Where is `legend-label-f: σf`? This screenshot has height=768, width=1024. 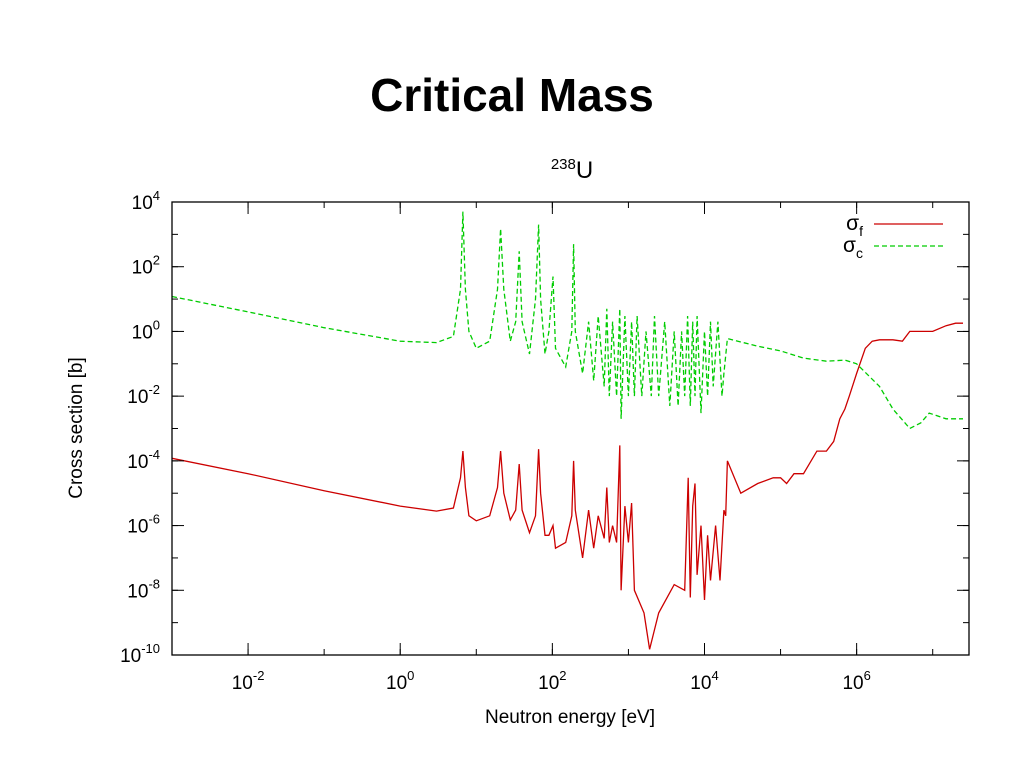
legend-label-f: σf is located at coordinates (854, 225).